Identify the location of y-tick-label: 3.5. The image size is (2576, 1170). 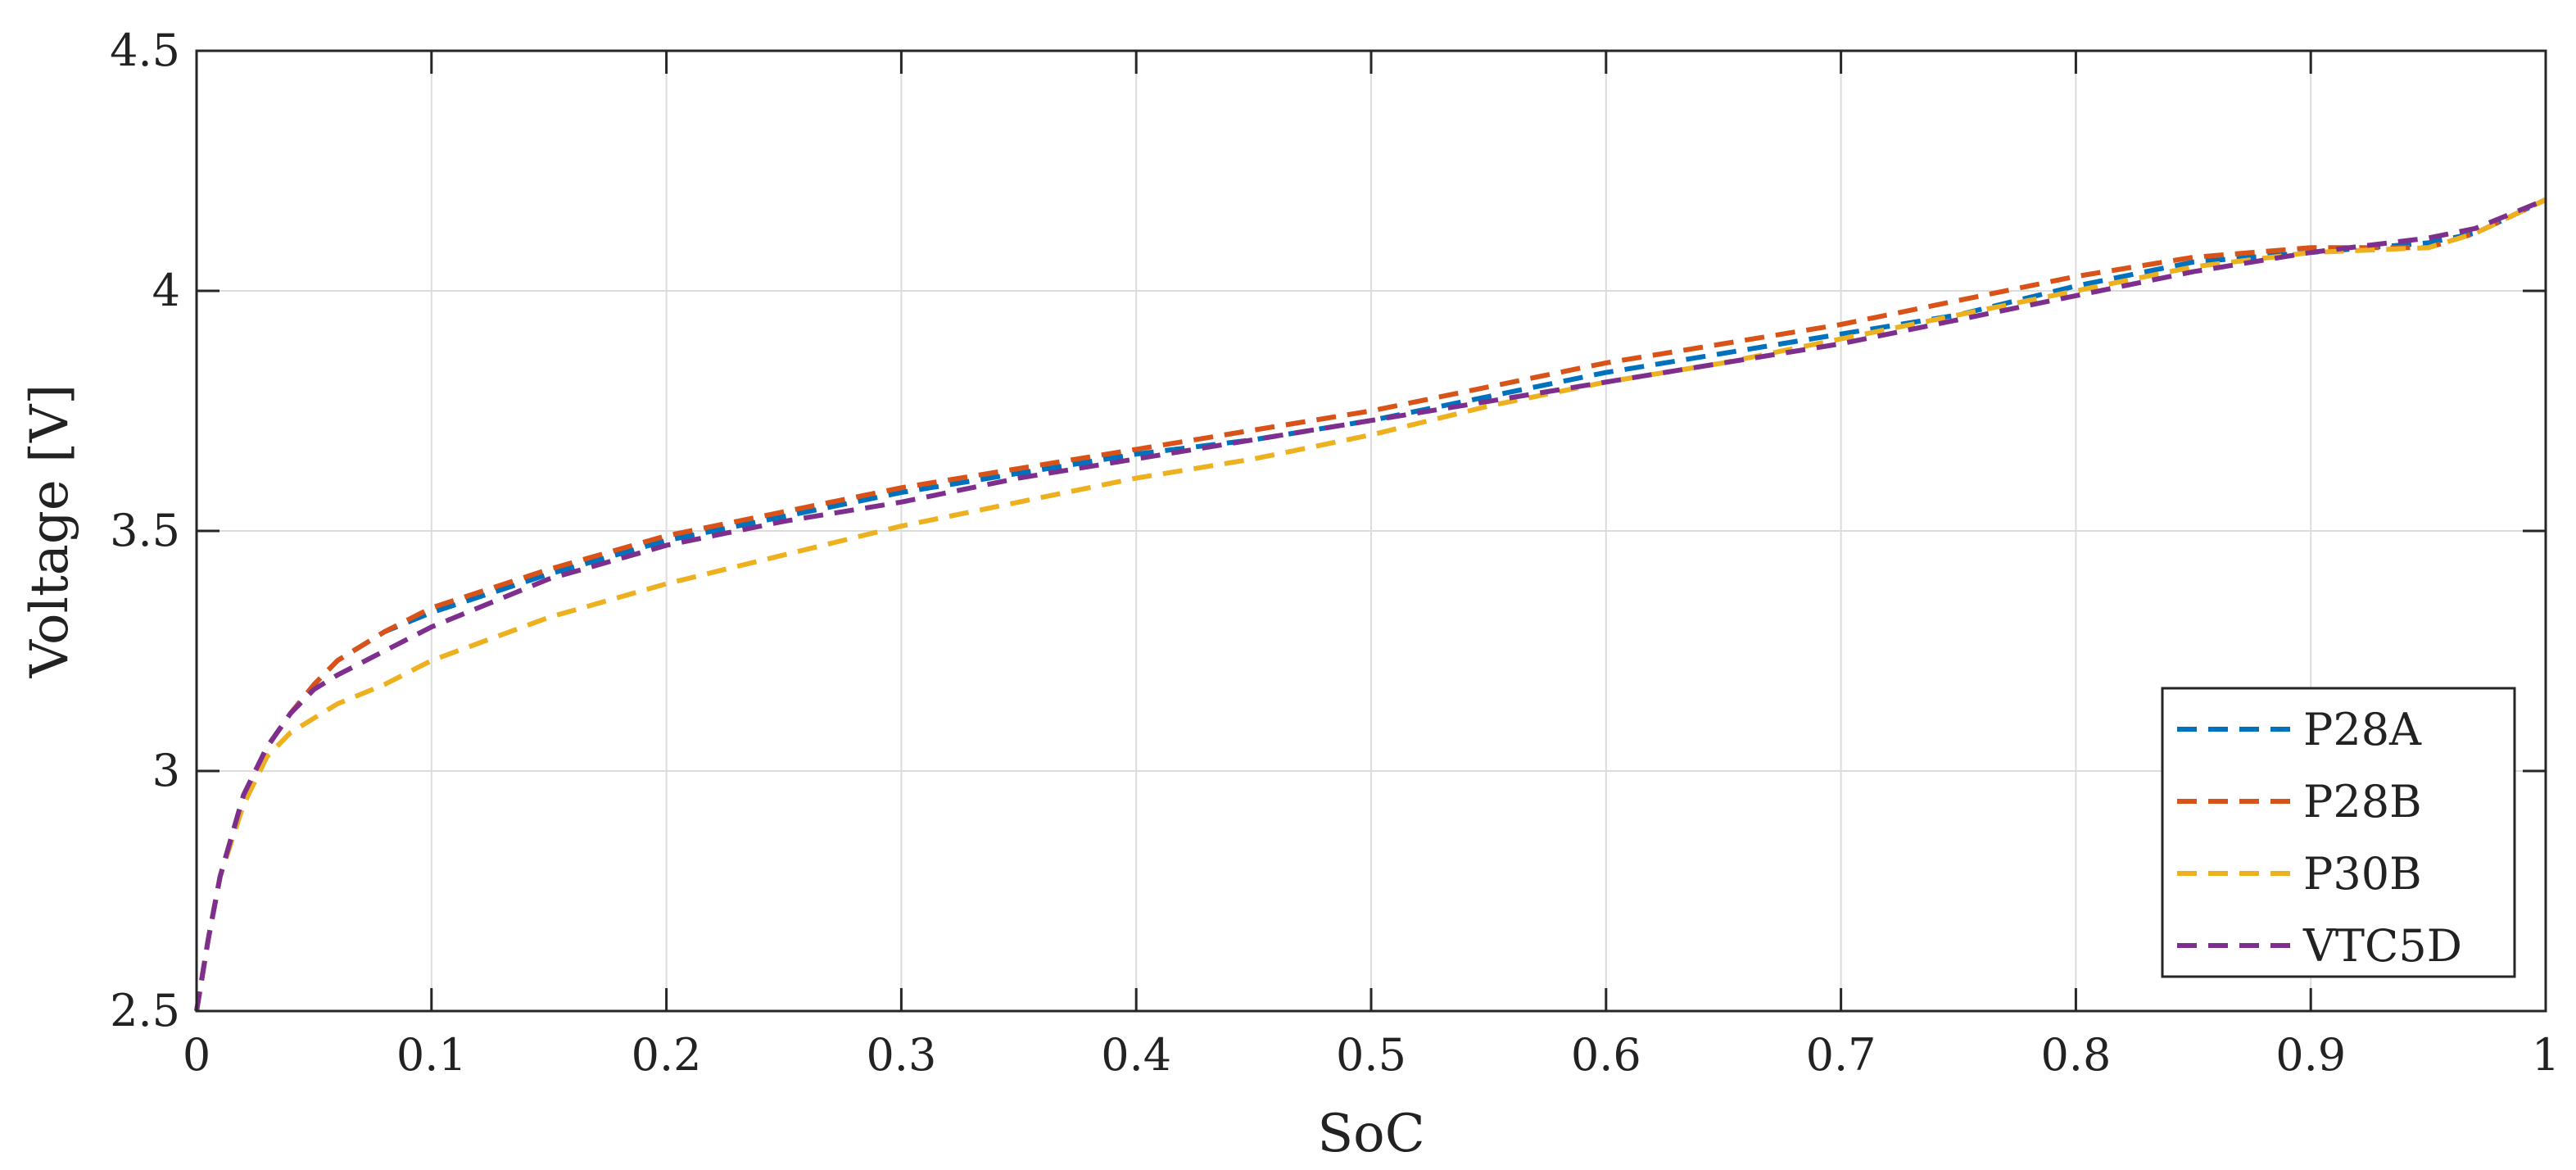
(145, 530).